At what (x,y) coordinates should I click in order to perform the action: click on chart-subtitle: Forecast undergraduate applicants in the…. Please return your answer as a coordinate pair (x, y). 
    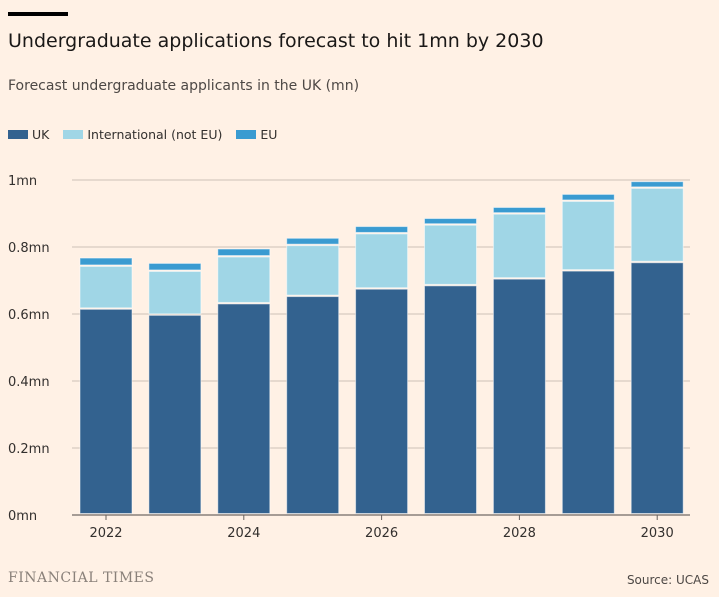
    Looking at the image, I should click on (184, 86).